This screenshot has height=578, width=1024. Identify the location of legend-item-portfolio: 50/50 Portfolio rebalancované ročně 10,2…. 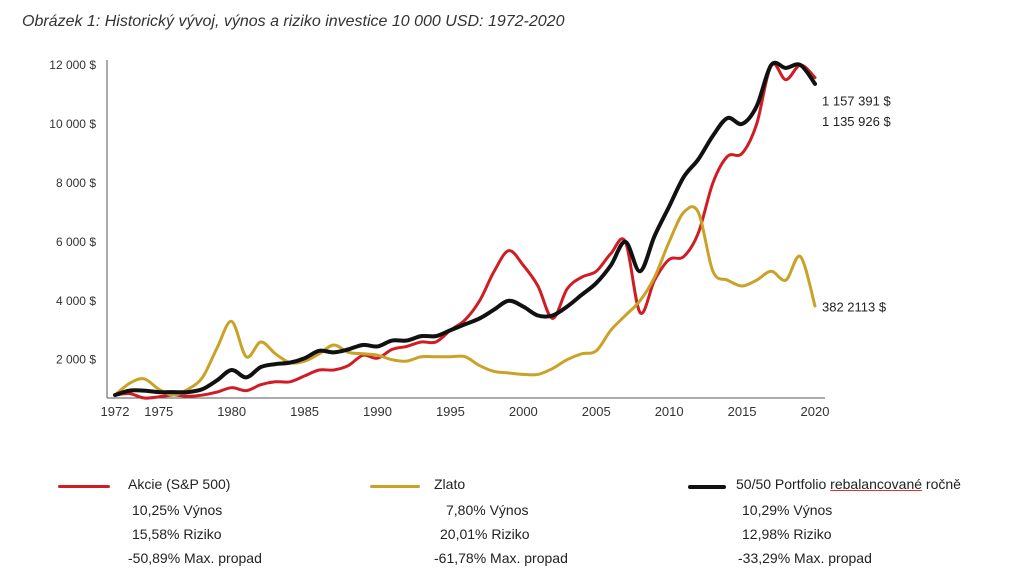
(853, 526).